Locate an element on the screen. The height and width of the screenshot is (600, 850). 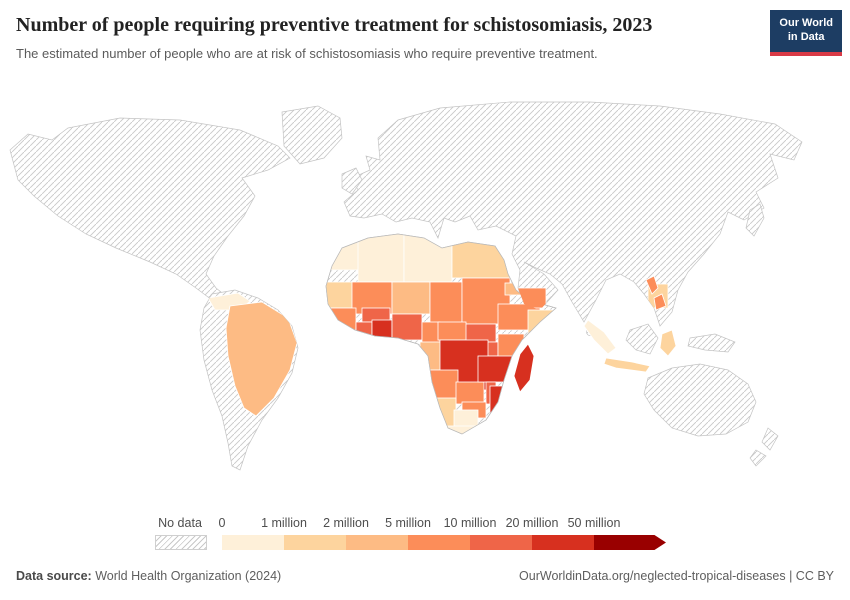
continent-north-america is located at coordinates (150, 209).